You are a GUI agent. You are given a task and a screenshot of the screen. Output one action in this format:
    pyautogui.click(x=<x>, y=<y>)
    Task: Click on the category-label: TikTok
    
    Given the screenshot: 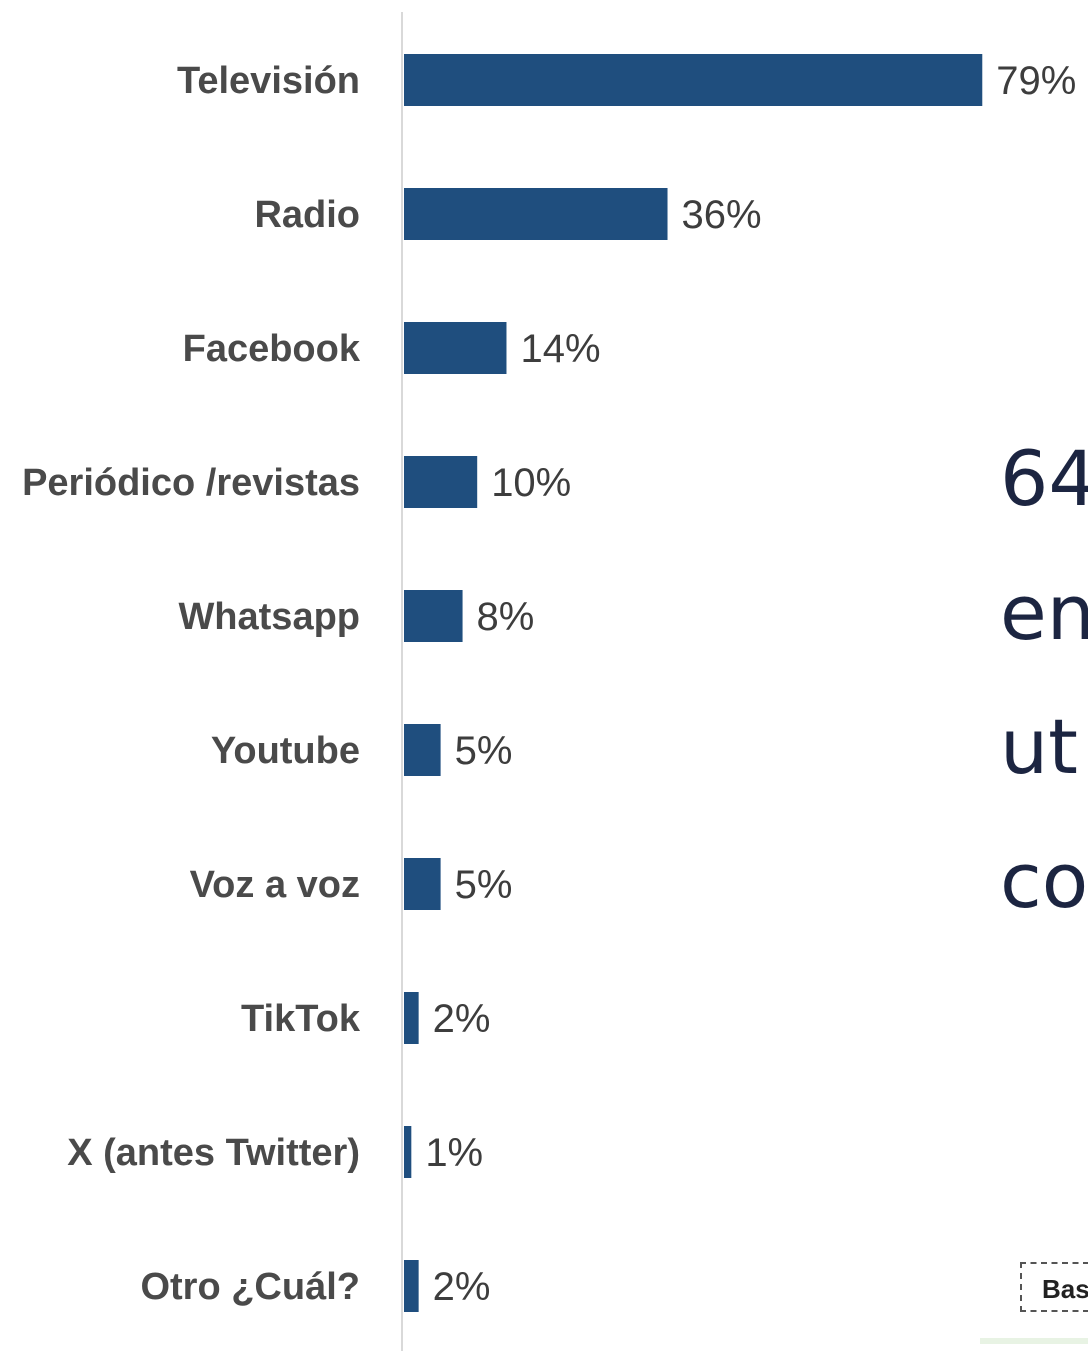 What is the action you would take?
    pyautogui.click(x=301, y=1019)
    